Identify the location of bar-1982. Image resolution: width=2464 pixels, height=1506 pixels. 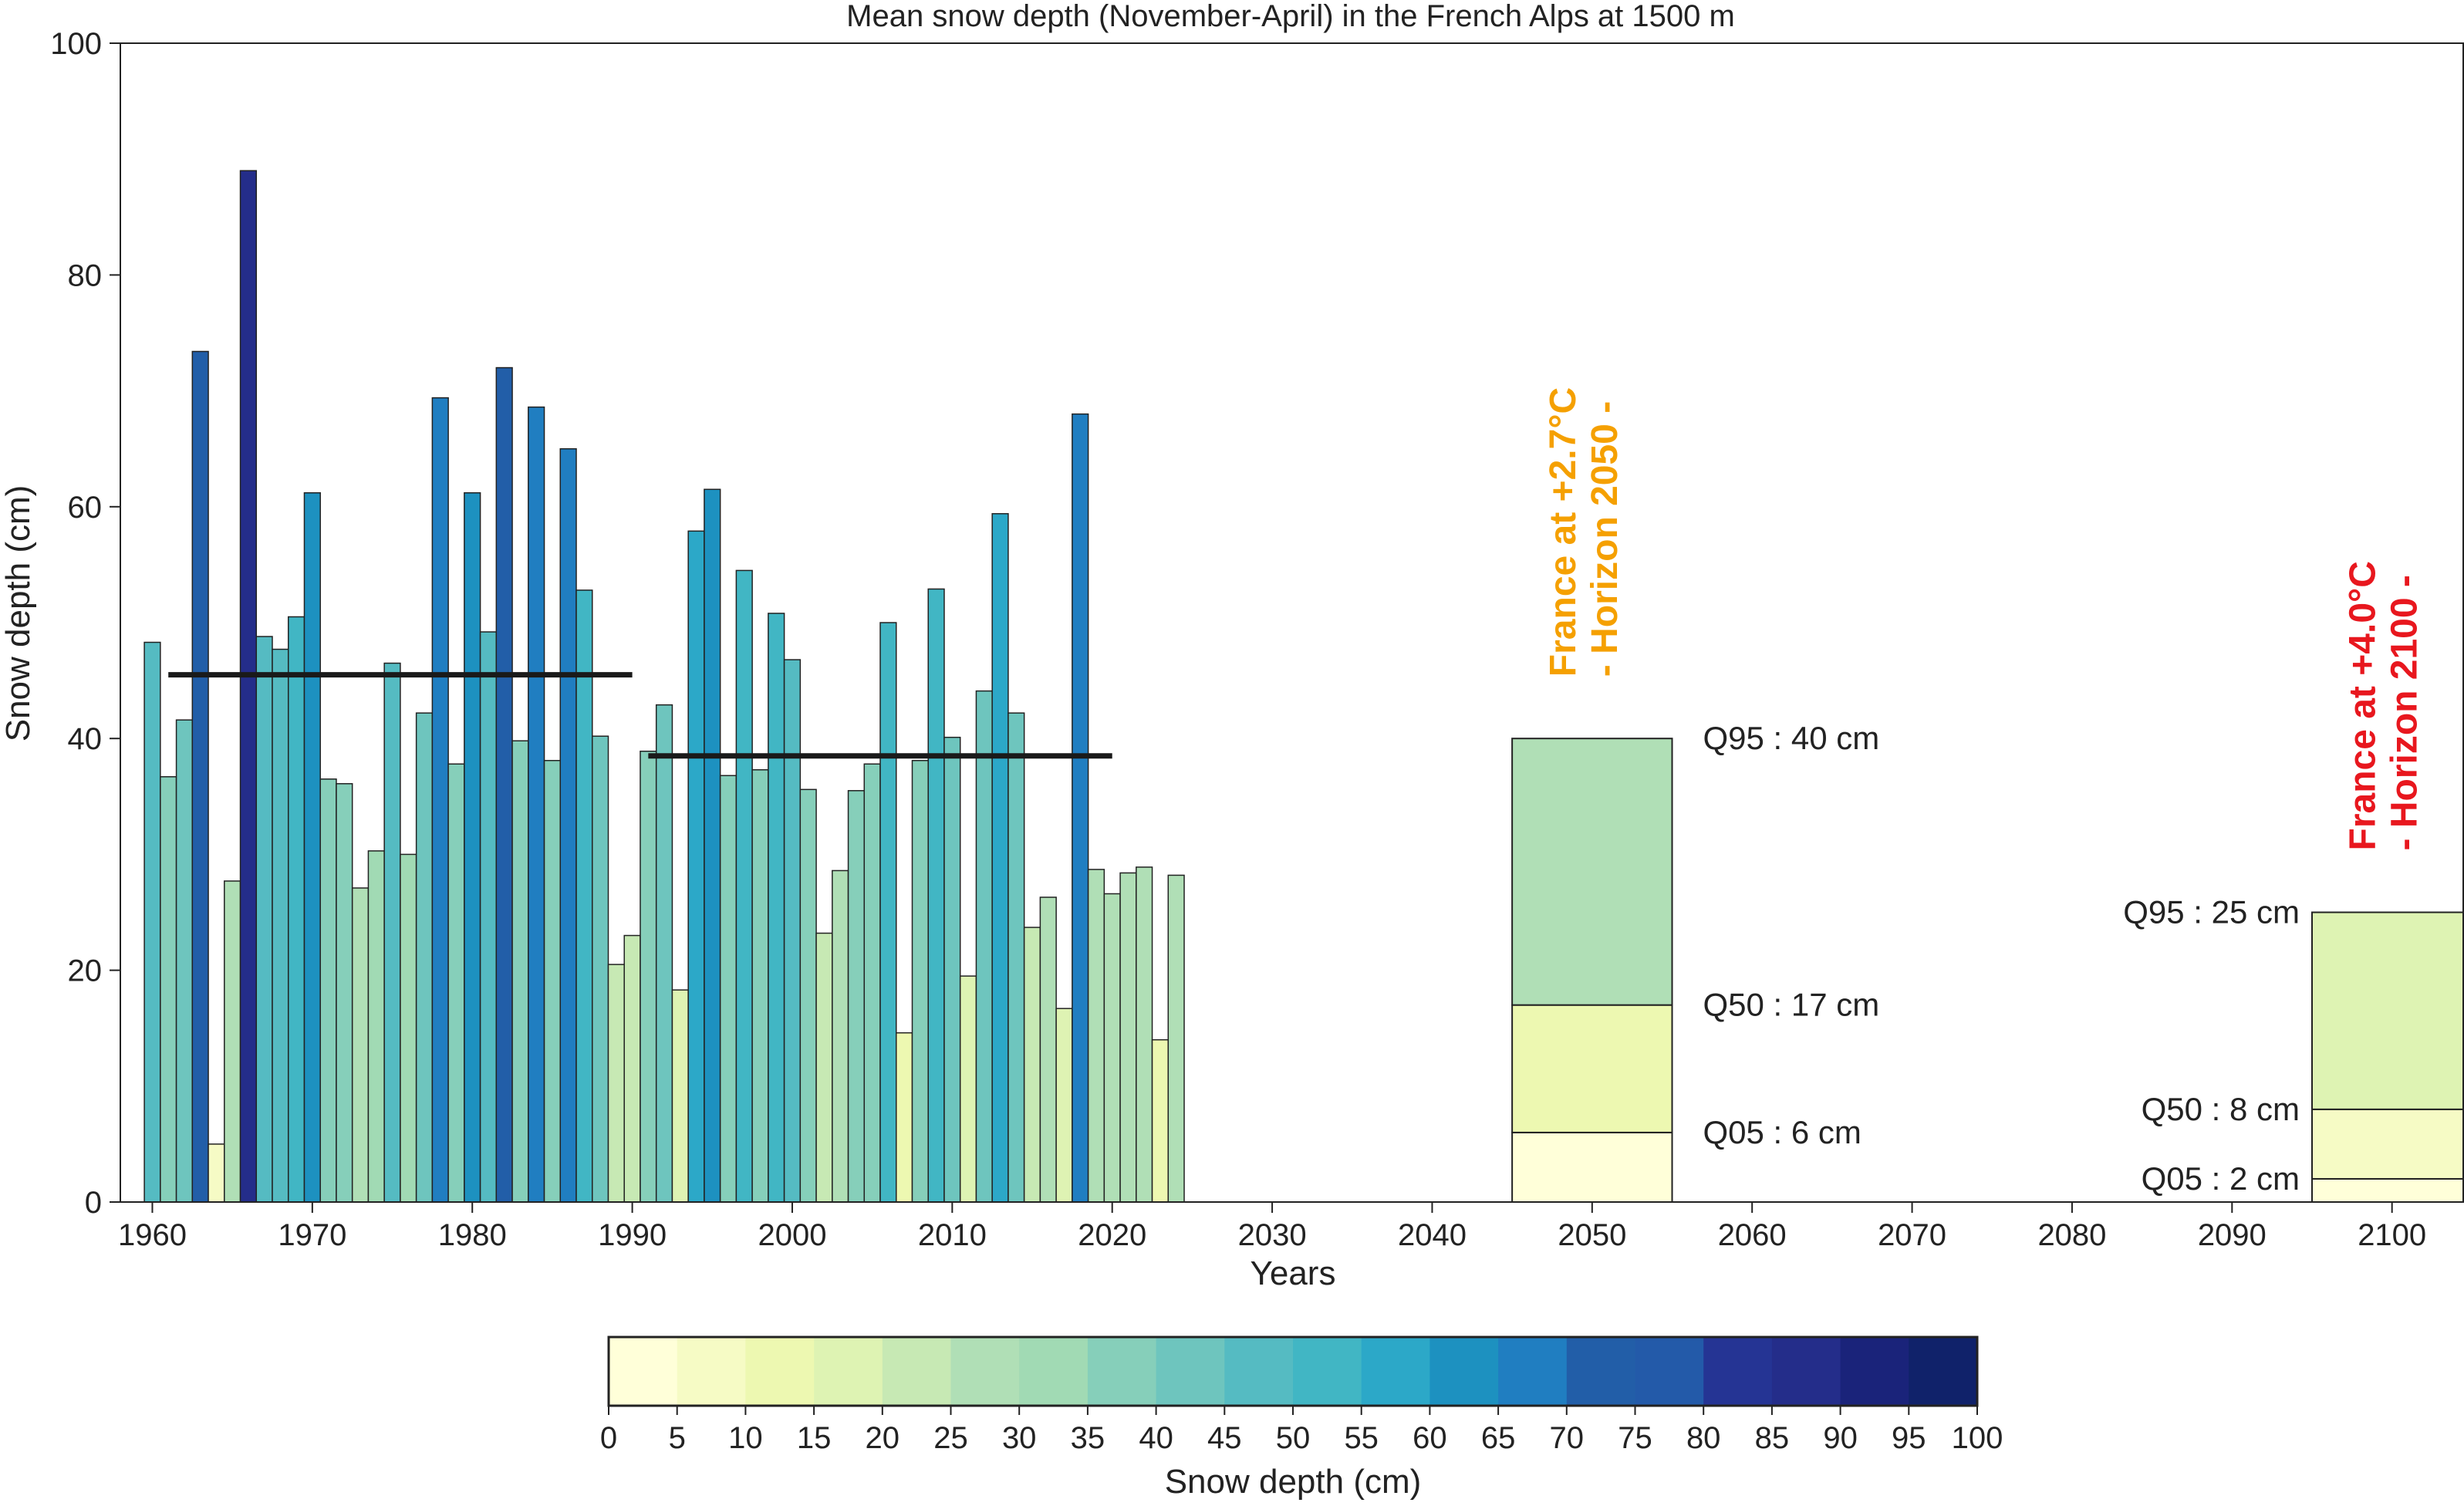
(504, 784).